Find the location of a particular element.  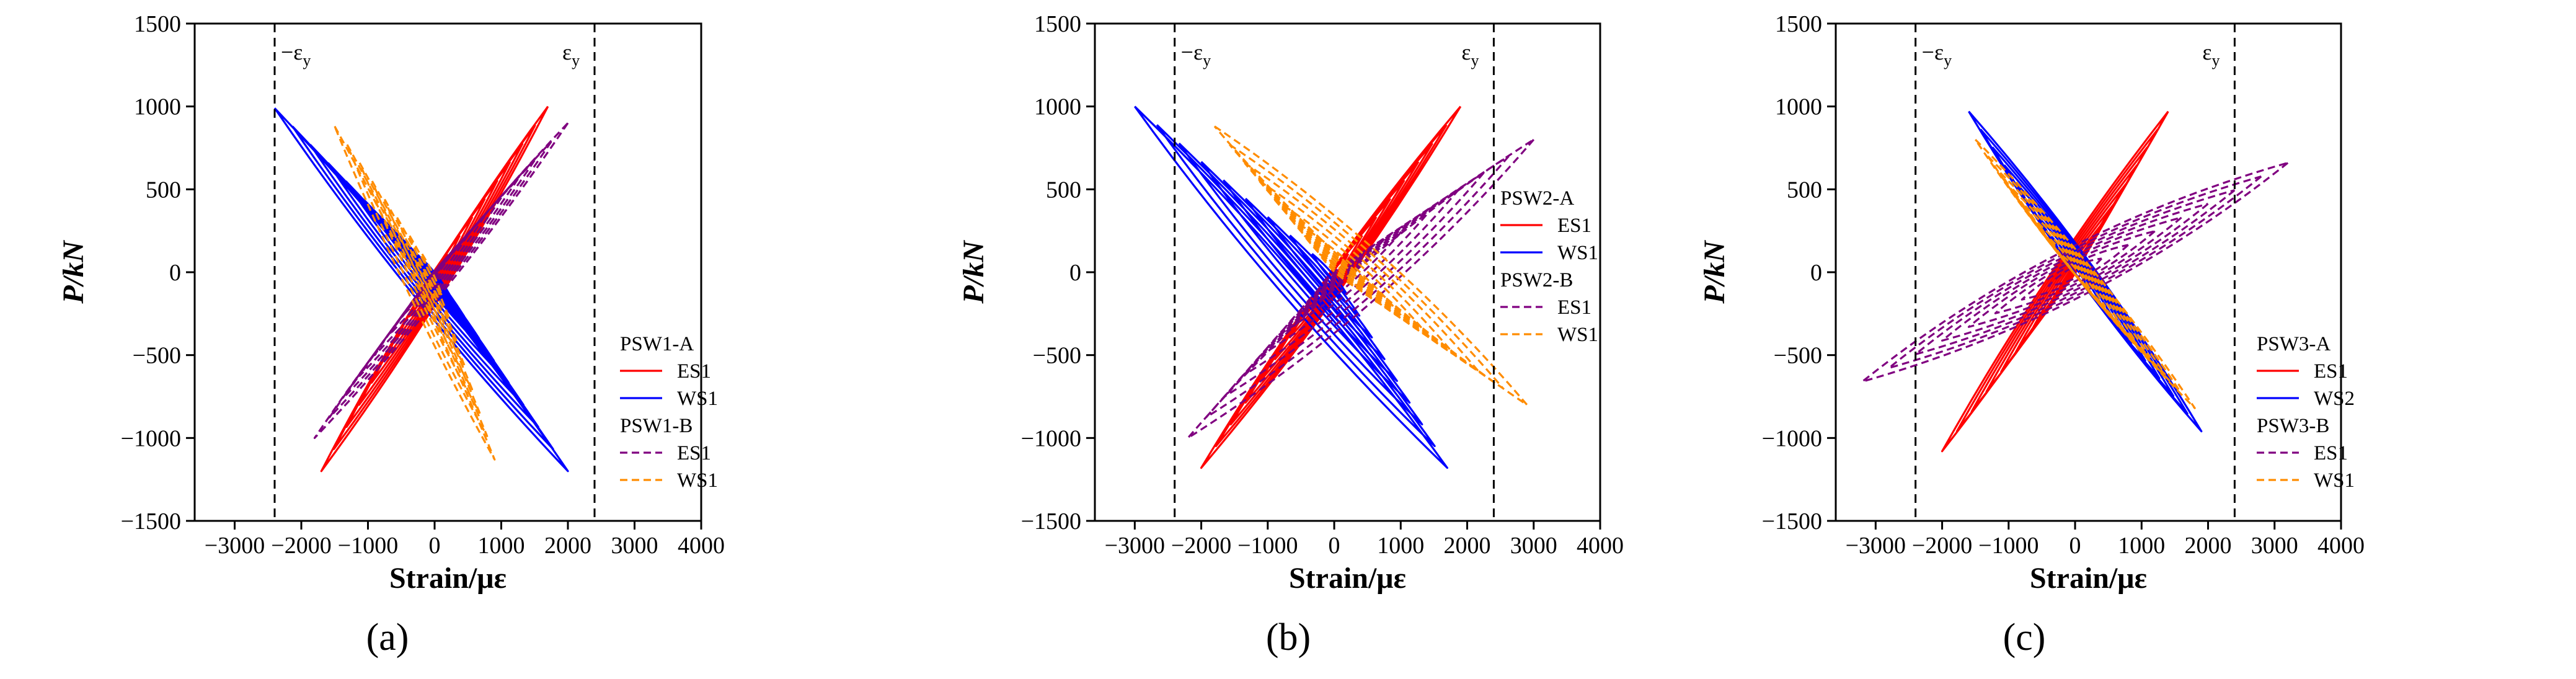

panel-label: (b) is located at coordinates (1289, 638).